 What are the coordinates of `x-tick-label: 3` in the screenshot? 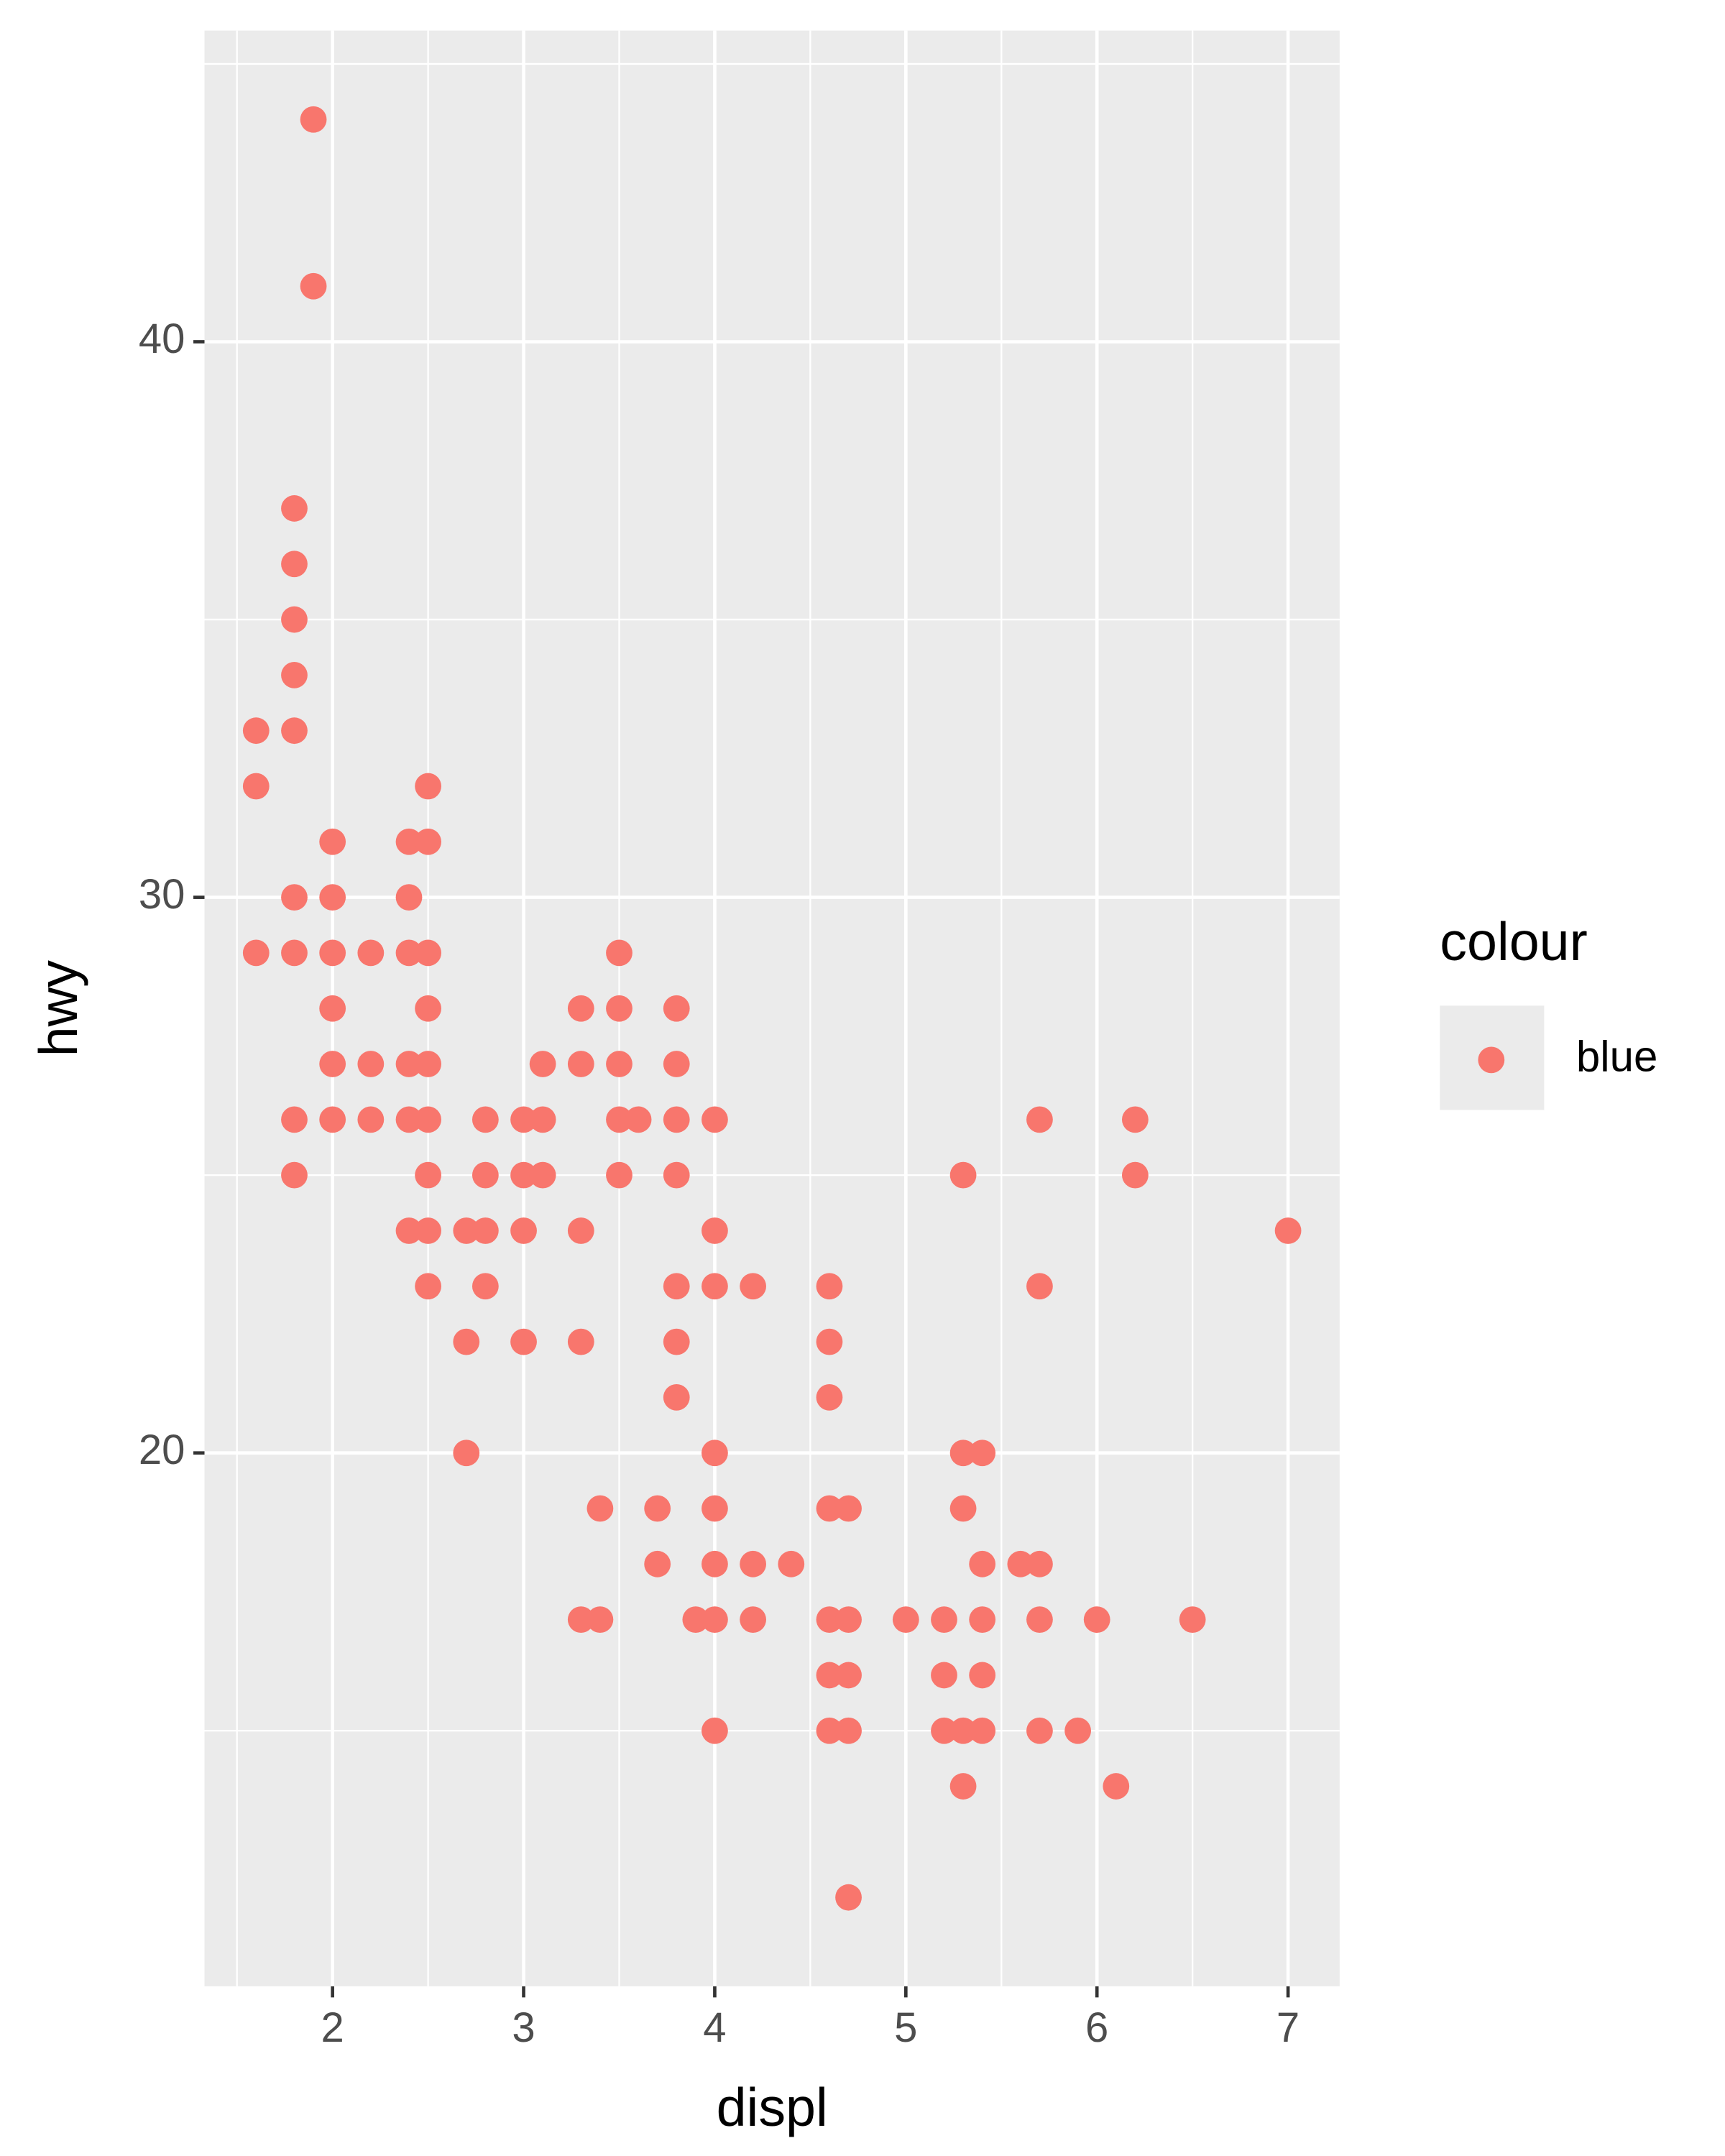 It's located at (523, 2027).